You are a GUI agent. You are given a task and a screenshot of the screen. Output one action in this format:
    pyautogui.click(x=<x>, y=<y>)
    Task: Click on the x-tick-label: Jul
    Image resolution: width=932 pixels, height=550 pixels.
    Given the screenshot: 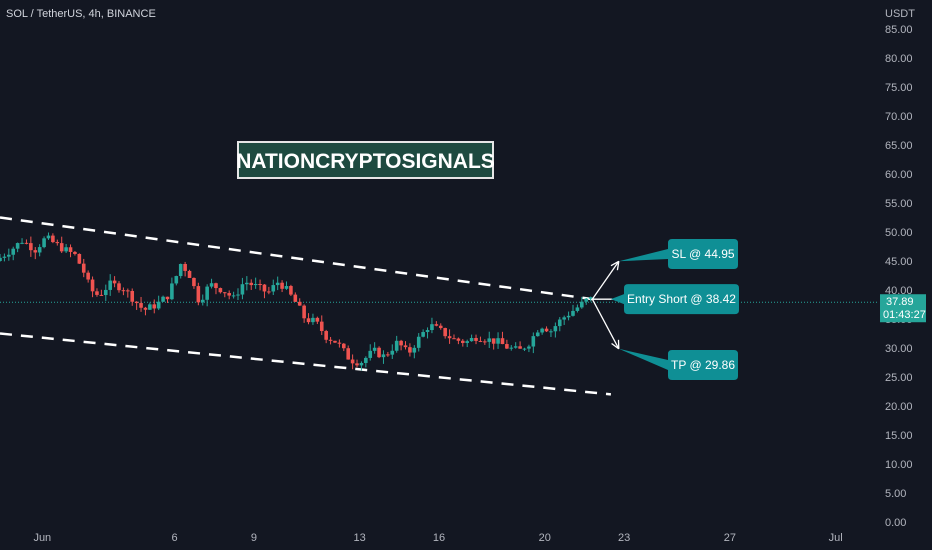 What is the action you would take?
    pyautogui.click(x=836, y=538)
    